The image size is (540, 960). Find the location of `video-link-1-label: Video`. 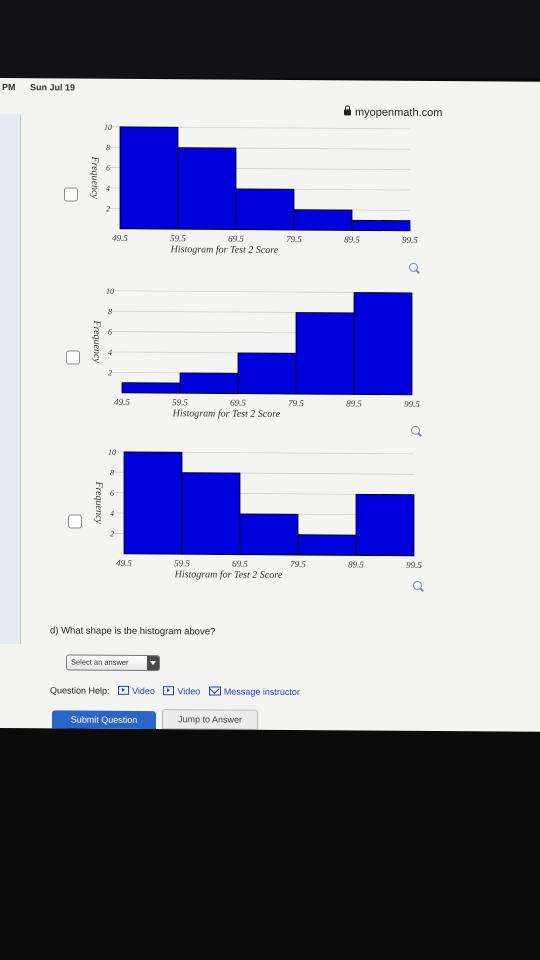

video-link-1-label: Video is located at coordinates (143, 691).